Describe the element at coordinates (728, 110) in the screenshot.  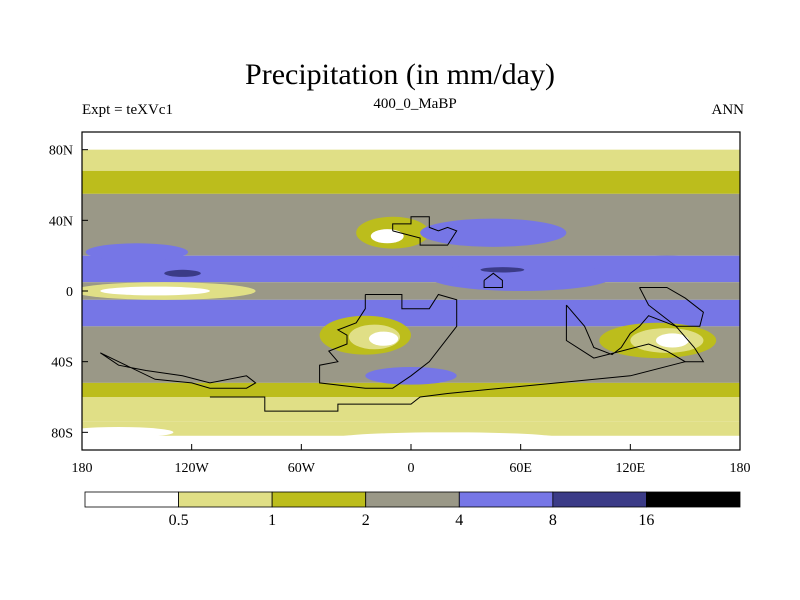
I see `season-label: ANN` at that location.